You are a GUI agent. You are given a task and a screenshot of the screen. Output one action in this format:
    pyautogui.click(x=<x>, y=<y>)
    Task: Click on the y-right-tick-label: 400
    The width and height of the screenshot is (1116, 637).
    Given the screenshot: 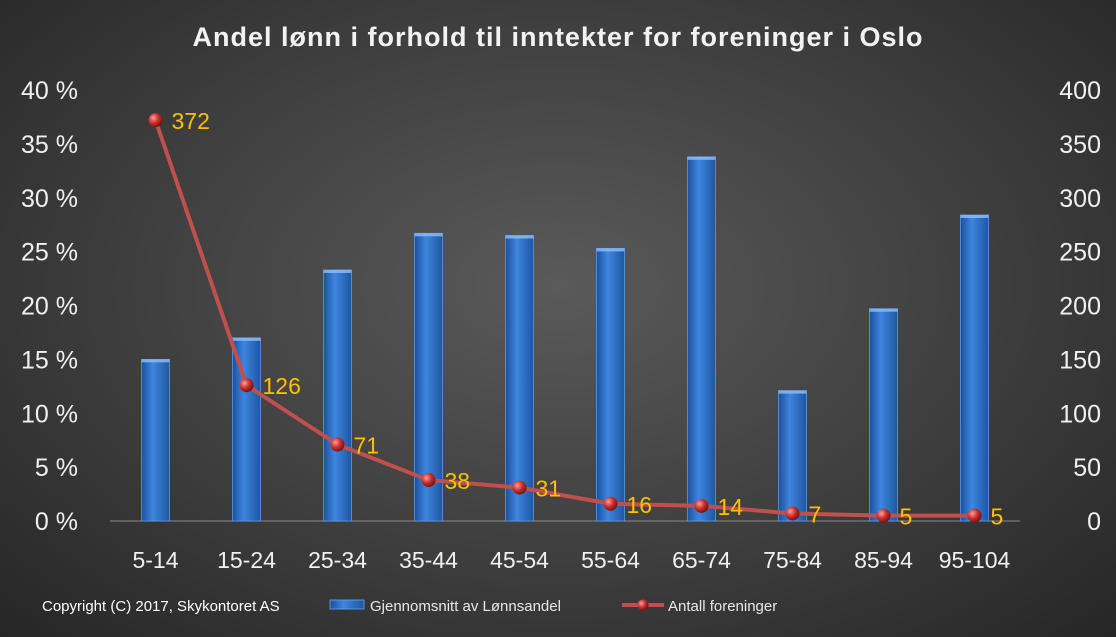 What is the action you would take?
    pyautogui.click(x=1080, y=91)
    